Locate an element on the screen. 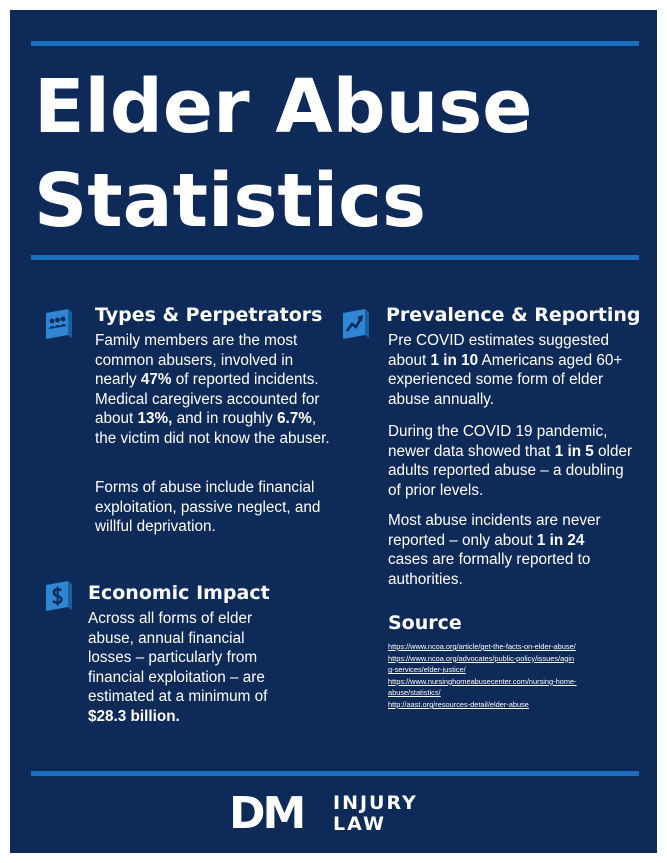  logo-wordmark: INJURY LAW is located at coordinates (375, 814).